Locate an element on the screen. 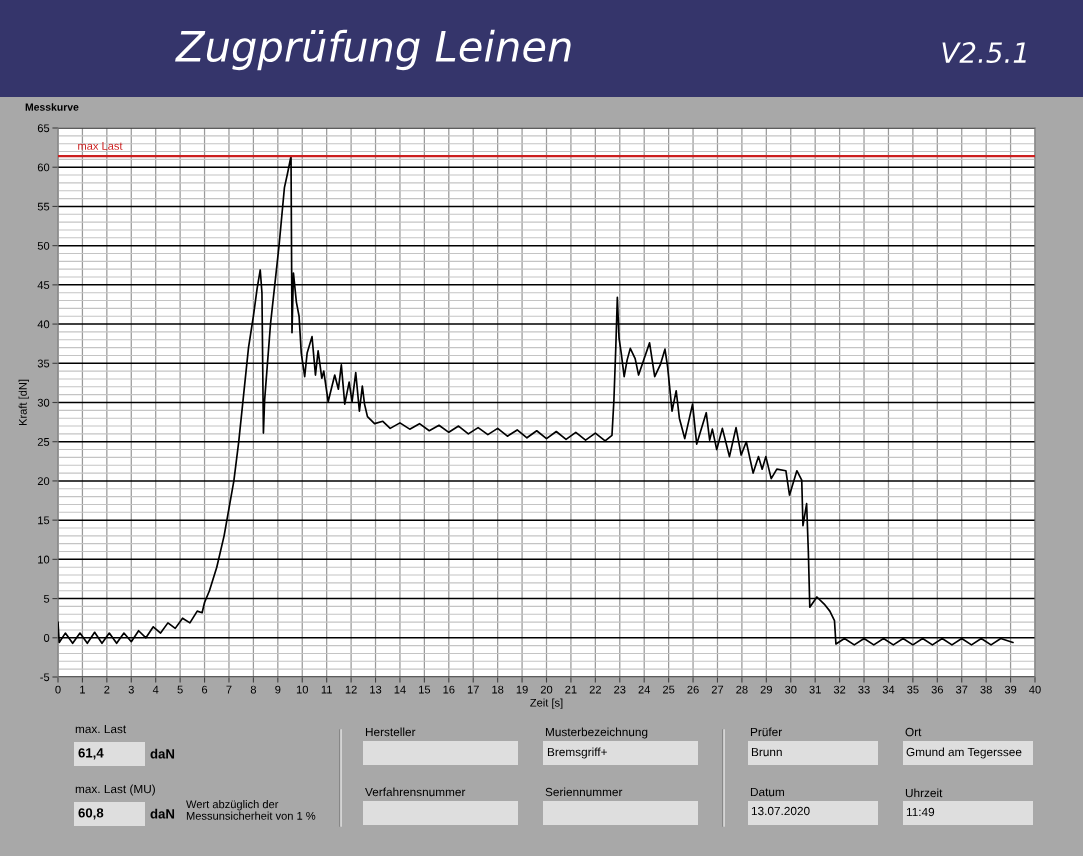 This screenshot has height=856, width=1083. text: Gmund am Tegerssee is located at coordinates (964, 753).